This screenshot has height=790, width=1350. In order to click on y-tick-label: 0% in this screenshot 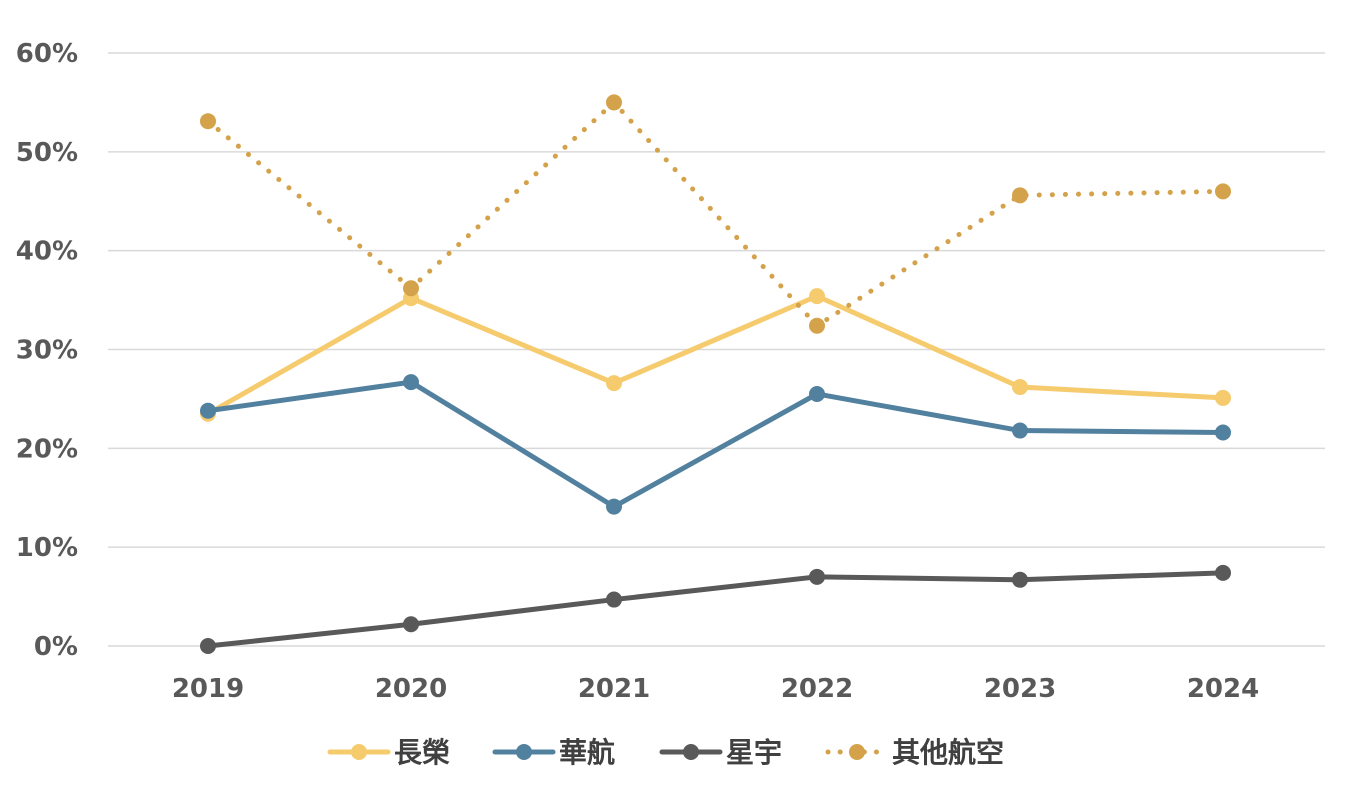, I will do `click(56, 647)`.